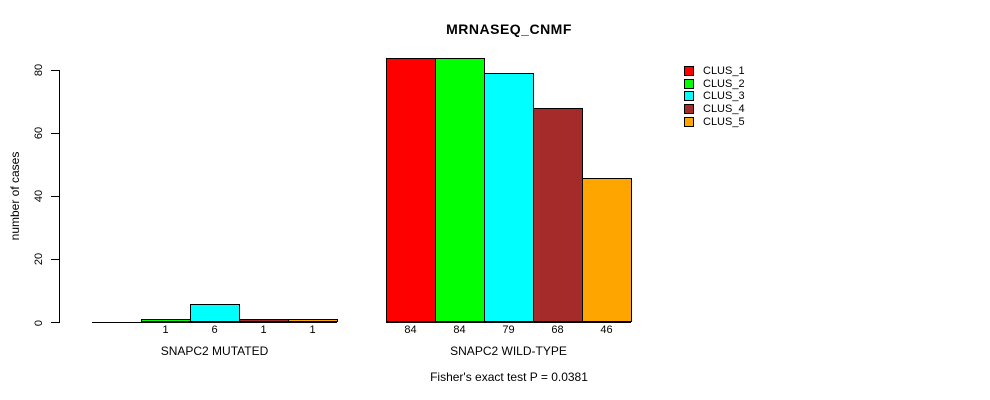  What do you see at coordinates (606, 330) in the screenshot?
I see `bar-value-label: 46` at bounding box center [606, 330].